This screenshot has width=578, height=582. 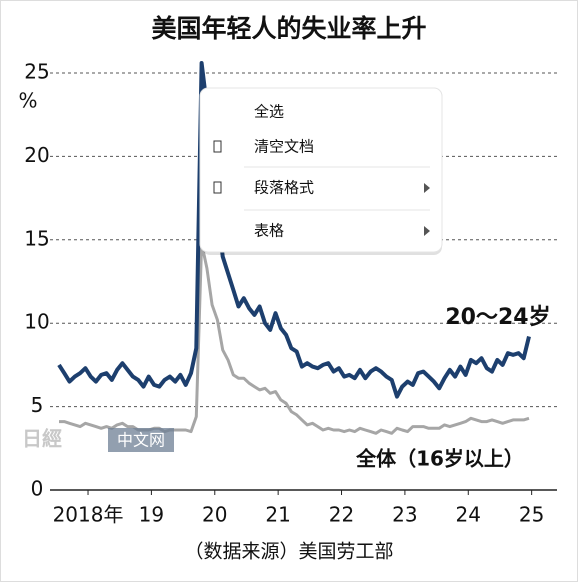 I want to click on x-tick-label: 20, so click(x=214, y=515).